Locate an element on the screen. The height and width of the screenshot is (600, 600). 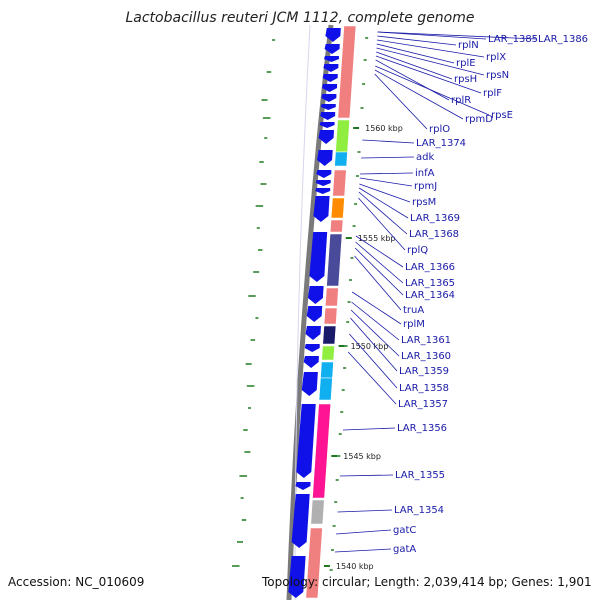
gene-label: rplN is located at coordinates (468, 45).